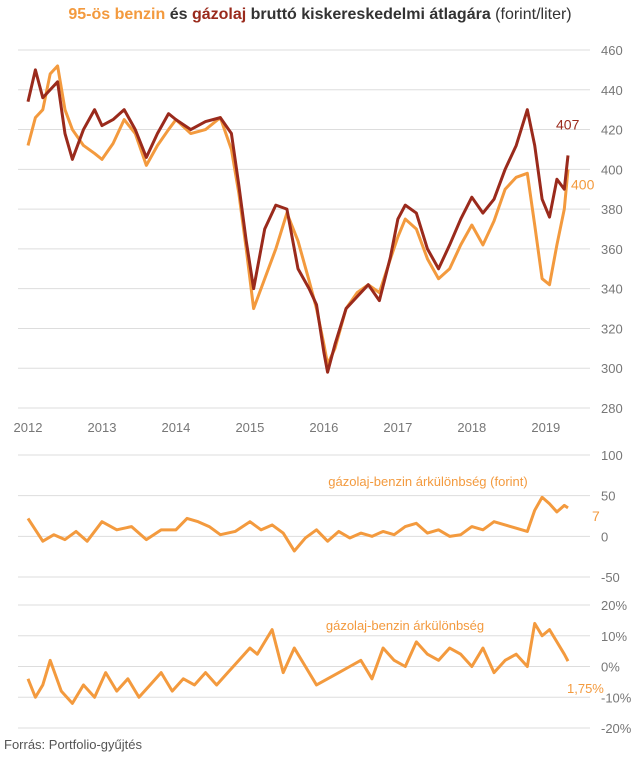 The height and width of the screenshot is (759, 640). What do you see at coordinates (545, 427) in the screenshot?
I see `x-tick-label: 2019` at bounding box center [545, 427].